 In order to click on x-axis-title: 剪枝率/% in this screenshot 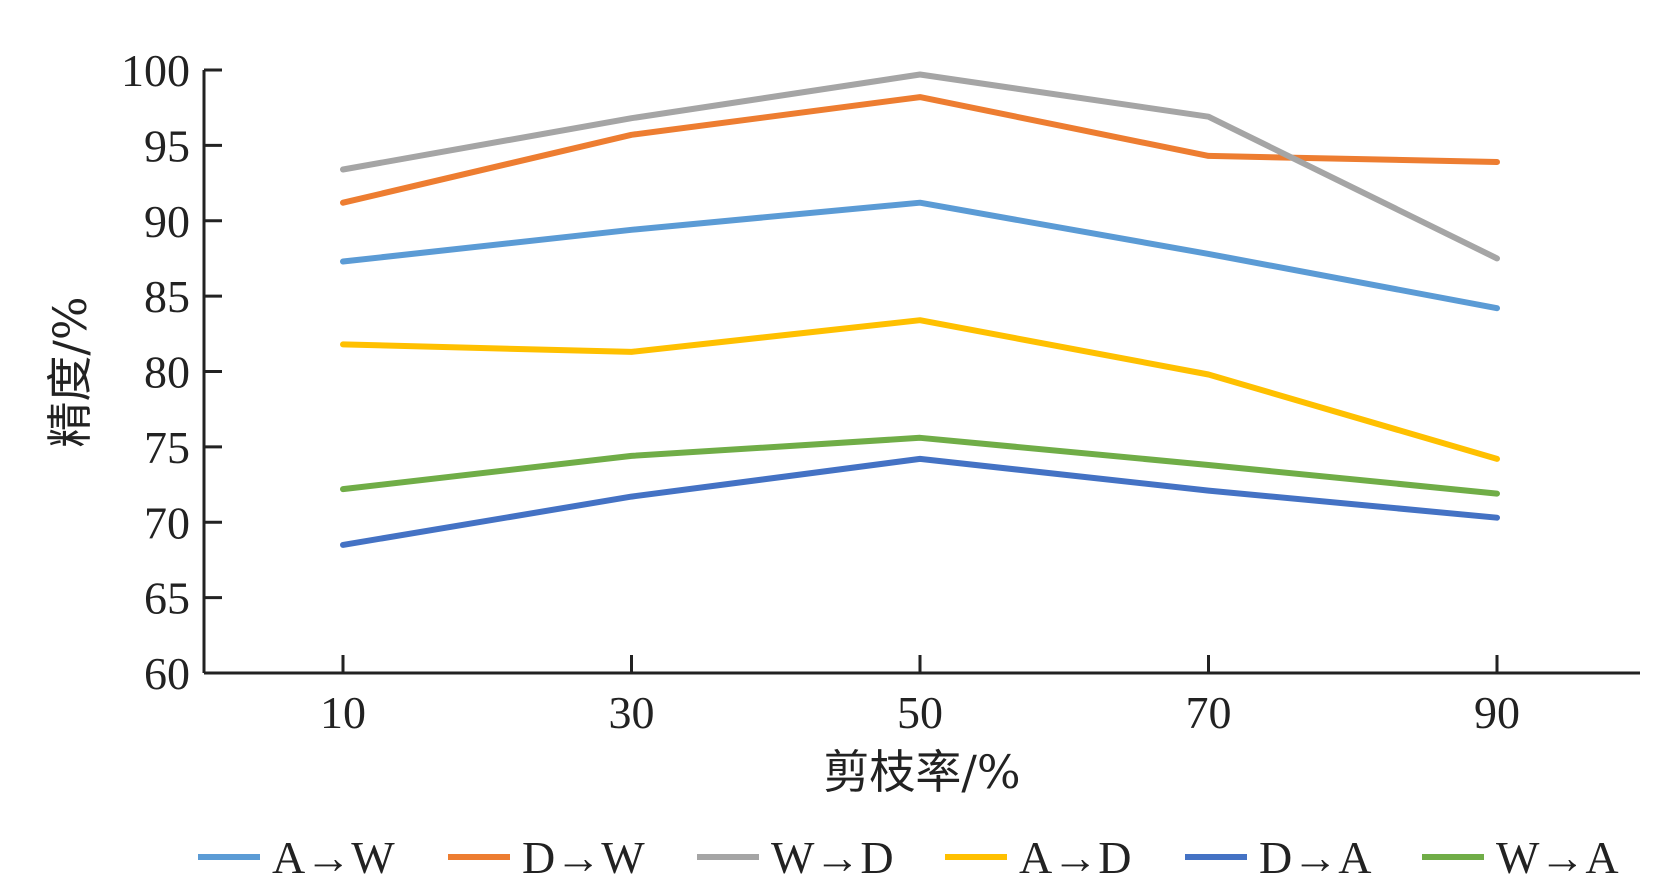, I will do `click(921, 772)`.